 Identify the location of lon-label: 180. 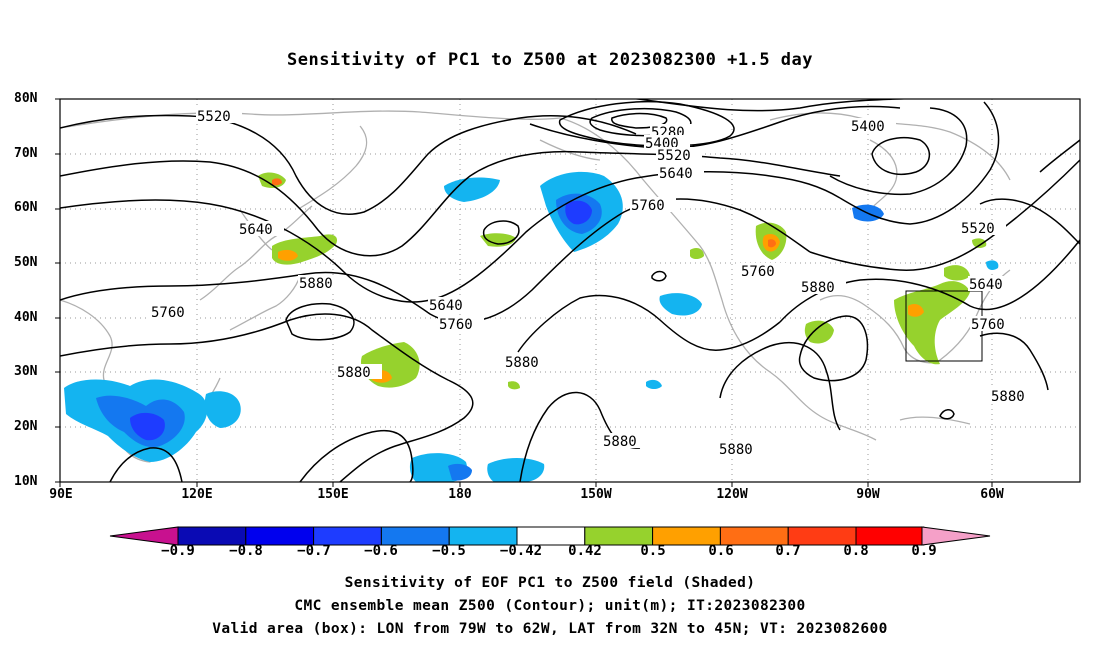
(460, 494).